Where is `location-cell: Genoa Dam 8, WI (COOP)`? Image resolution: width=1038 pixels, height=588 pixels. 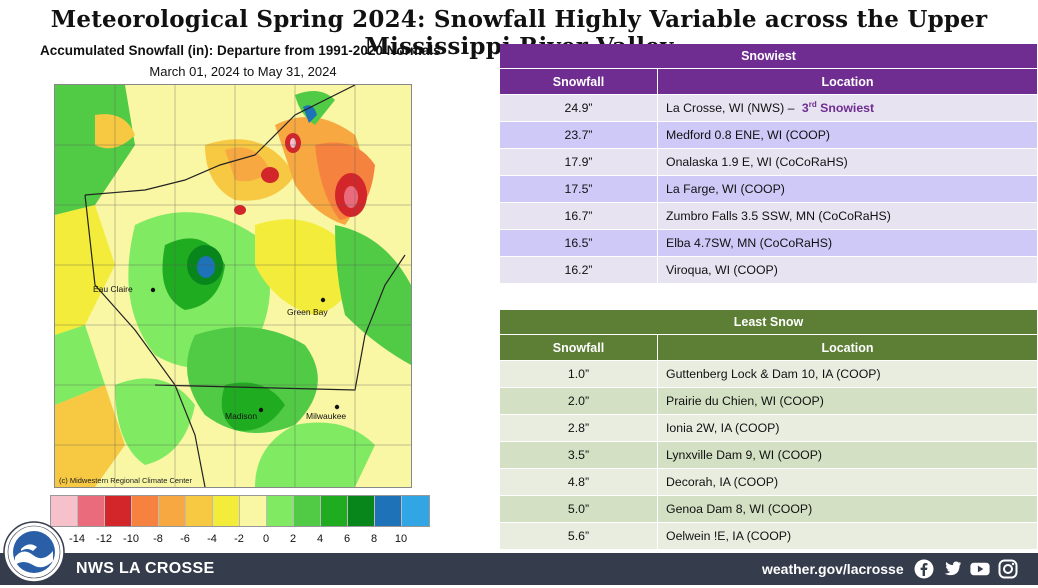 location-cell: Genoa Dam 8, WI (COOP) is located at coordinates (847, 509).